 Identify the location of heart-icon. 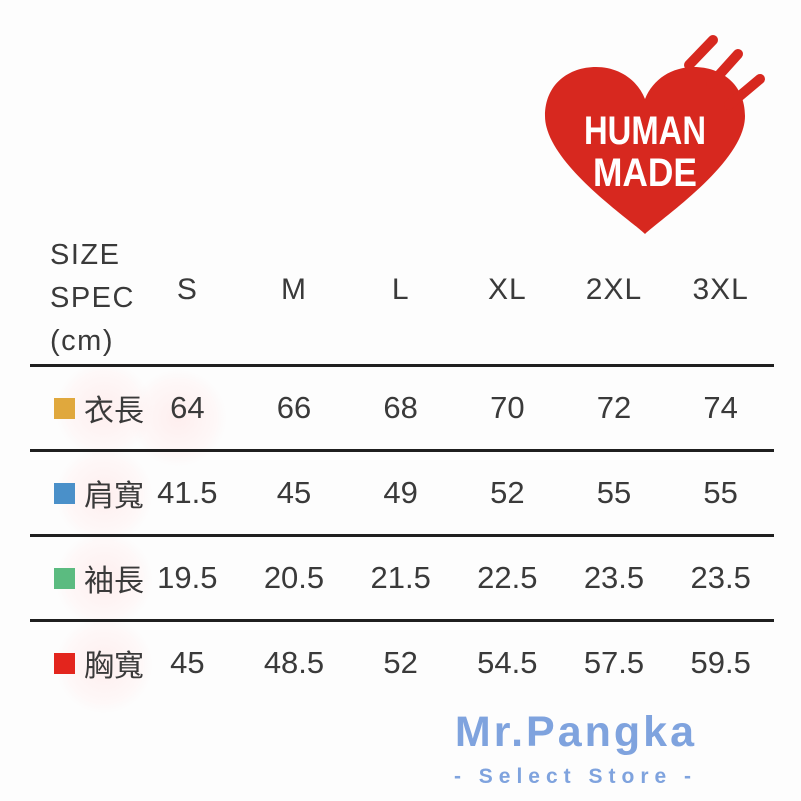
(645, 150).